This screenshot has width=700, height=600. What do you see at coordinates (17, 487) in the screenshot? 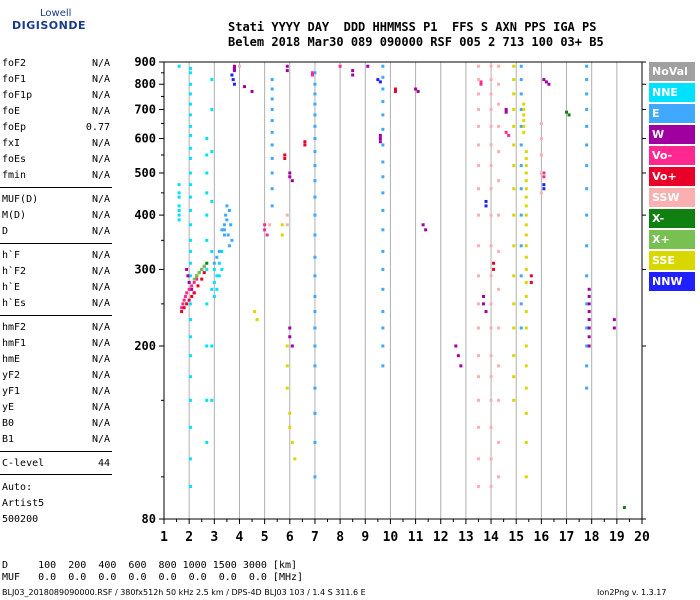
I see `auto-label: Auto:` at bounding box center [17, 487].